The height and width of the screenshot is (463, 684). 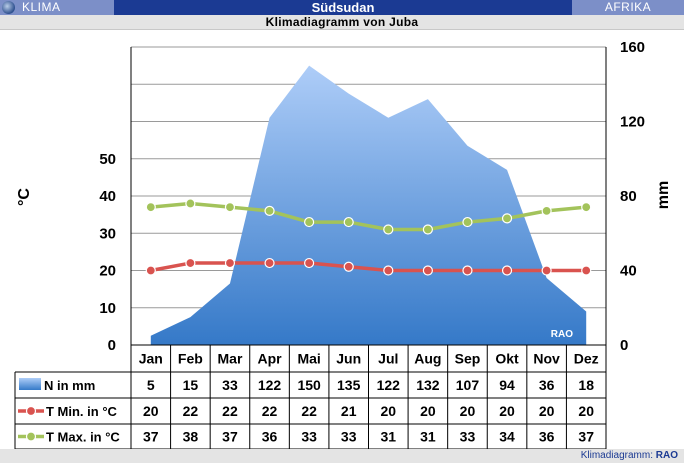 I want to click on left-tick-label: 10, so click(x=107, y=308).